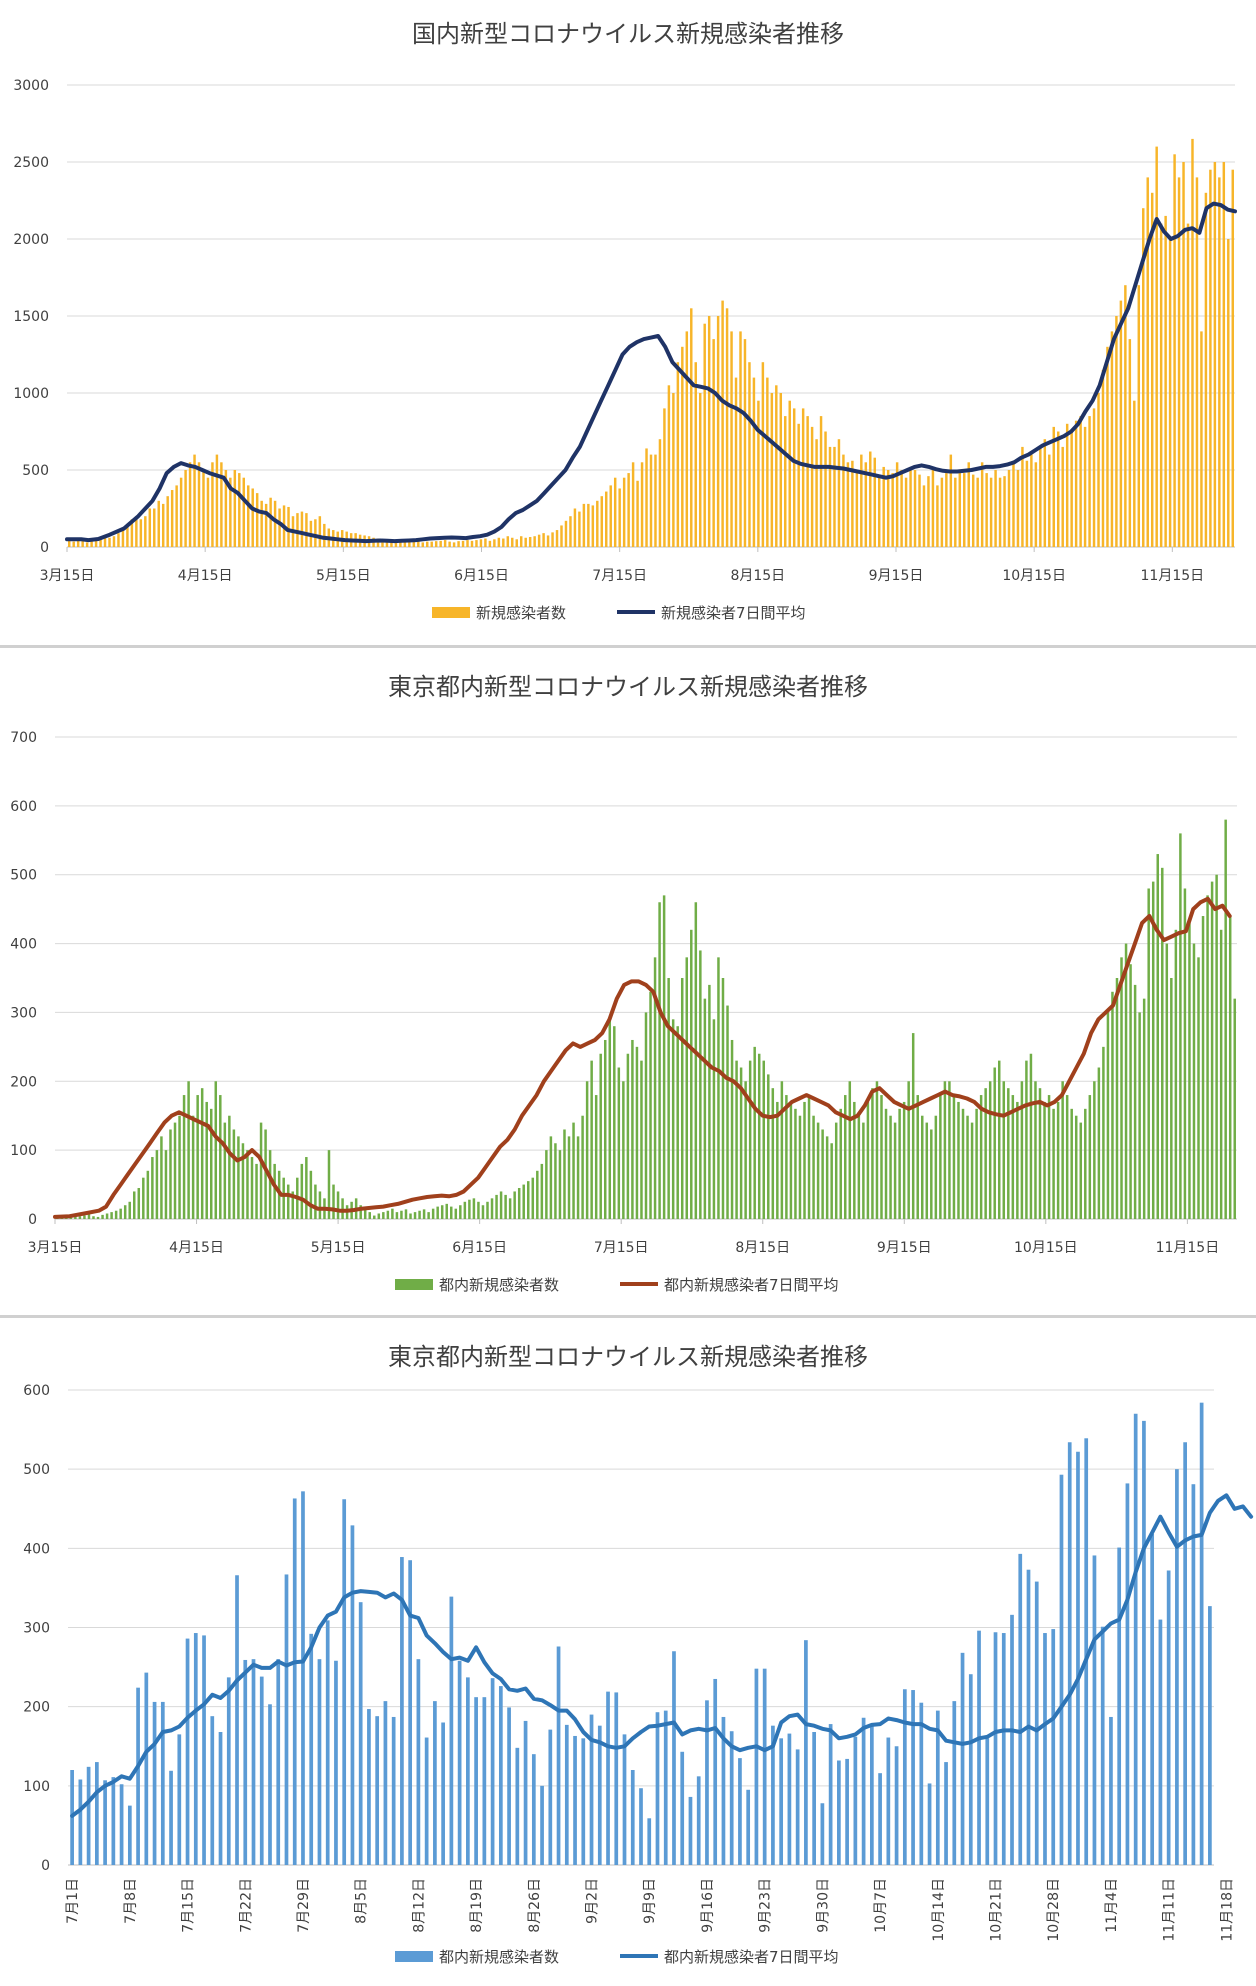 The height and width of the screenshot is (1986, 1256). I want to click on x-tick-label: 11月18日, so click(1227, 1910).